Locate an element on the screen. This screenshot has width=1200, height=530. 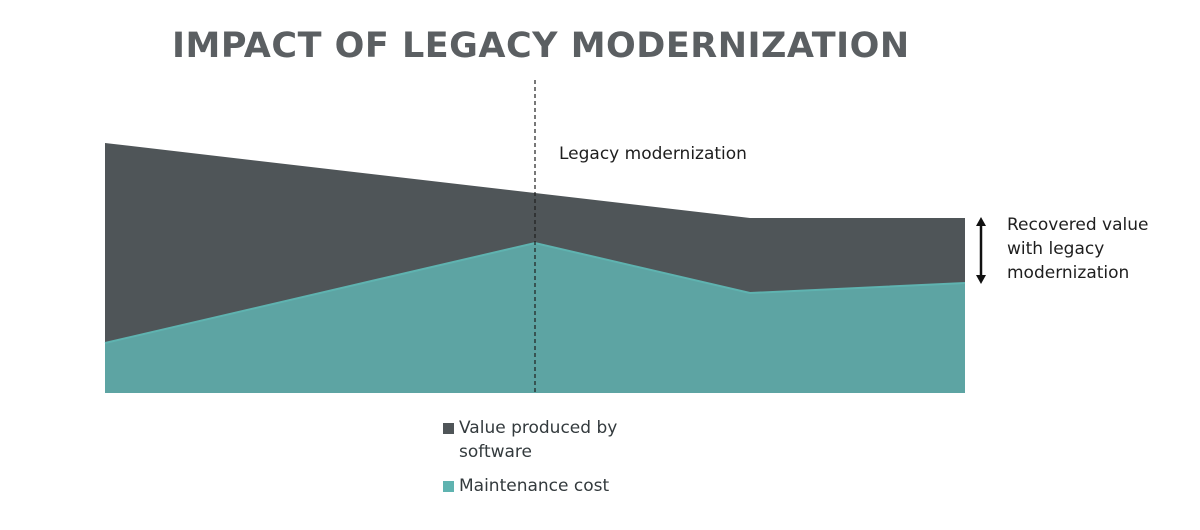
legend-label-value-line-2: software is located at coordinates (496, 452).